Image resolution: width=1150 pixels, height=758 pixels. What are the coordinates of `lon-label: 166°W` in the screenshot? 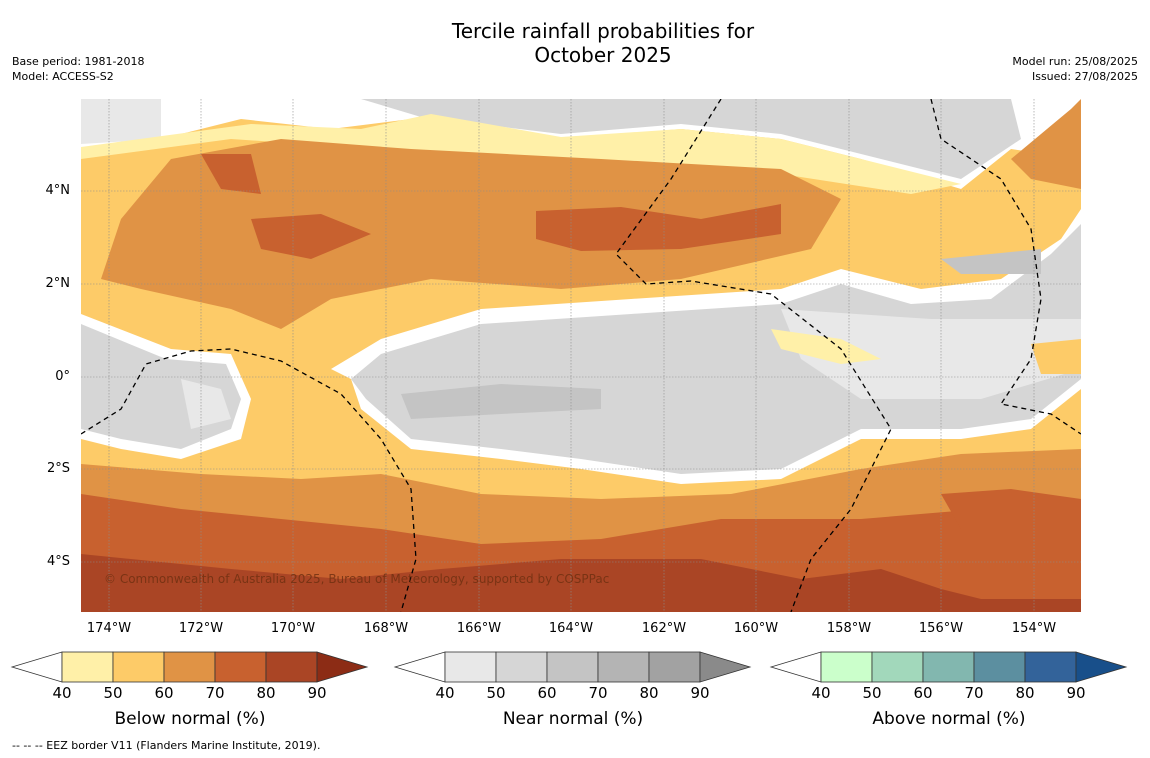 It's located at (479, 628).